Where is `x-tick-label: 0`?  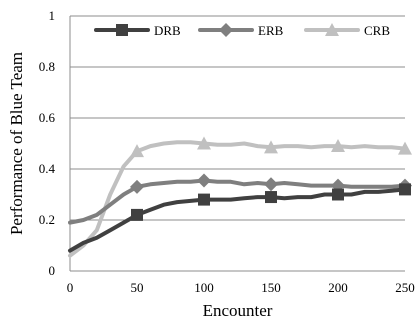
x-tick-label: 0 is located at coordinates (70, 287).